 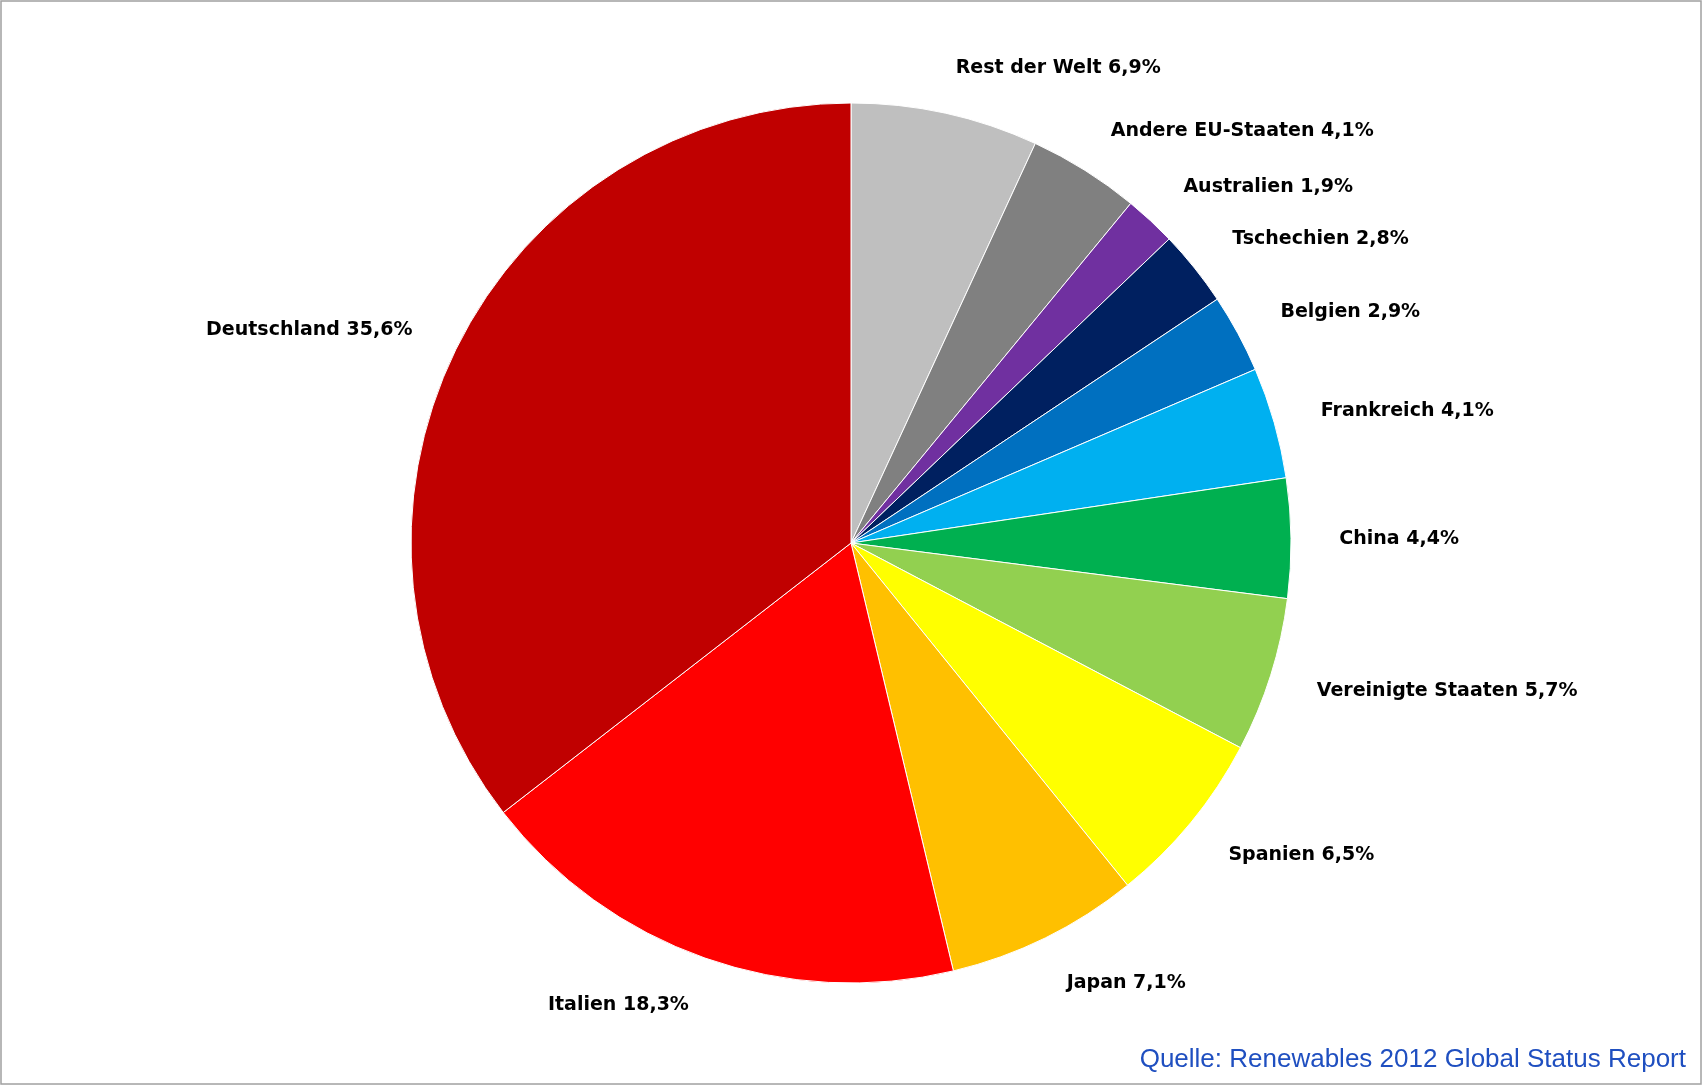 What do you see at coordinates (1320, 237) in the screenshot?
I see `slice-label: Tschechien 2,8%` at bounding box center [1320, 237].